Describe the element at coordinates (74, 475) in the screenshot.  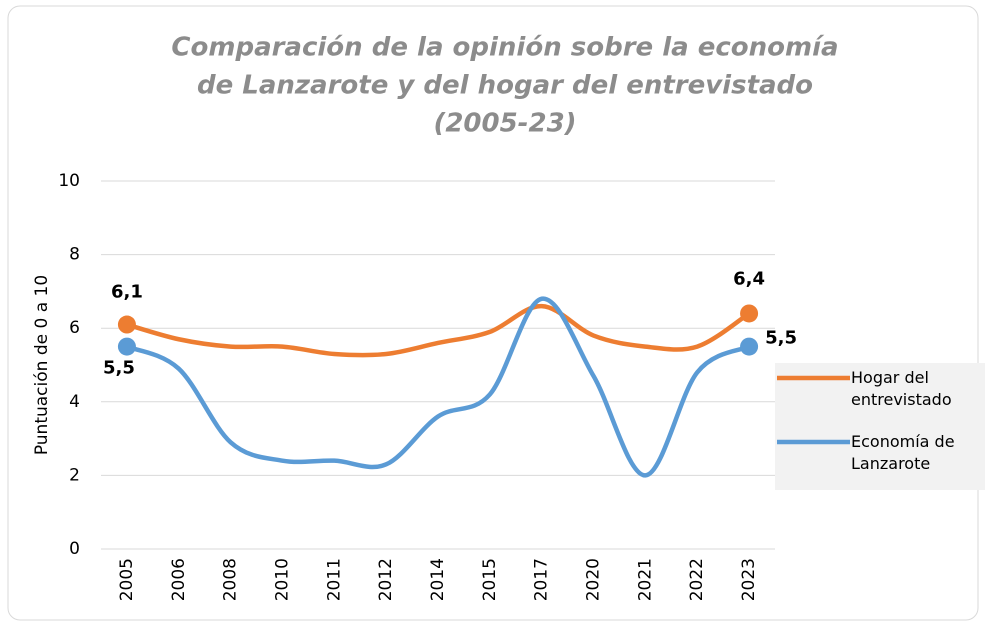
I see `y-tick-label: 2` at that location.